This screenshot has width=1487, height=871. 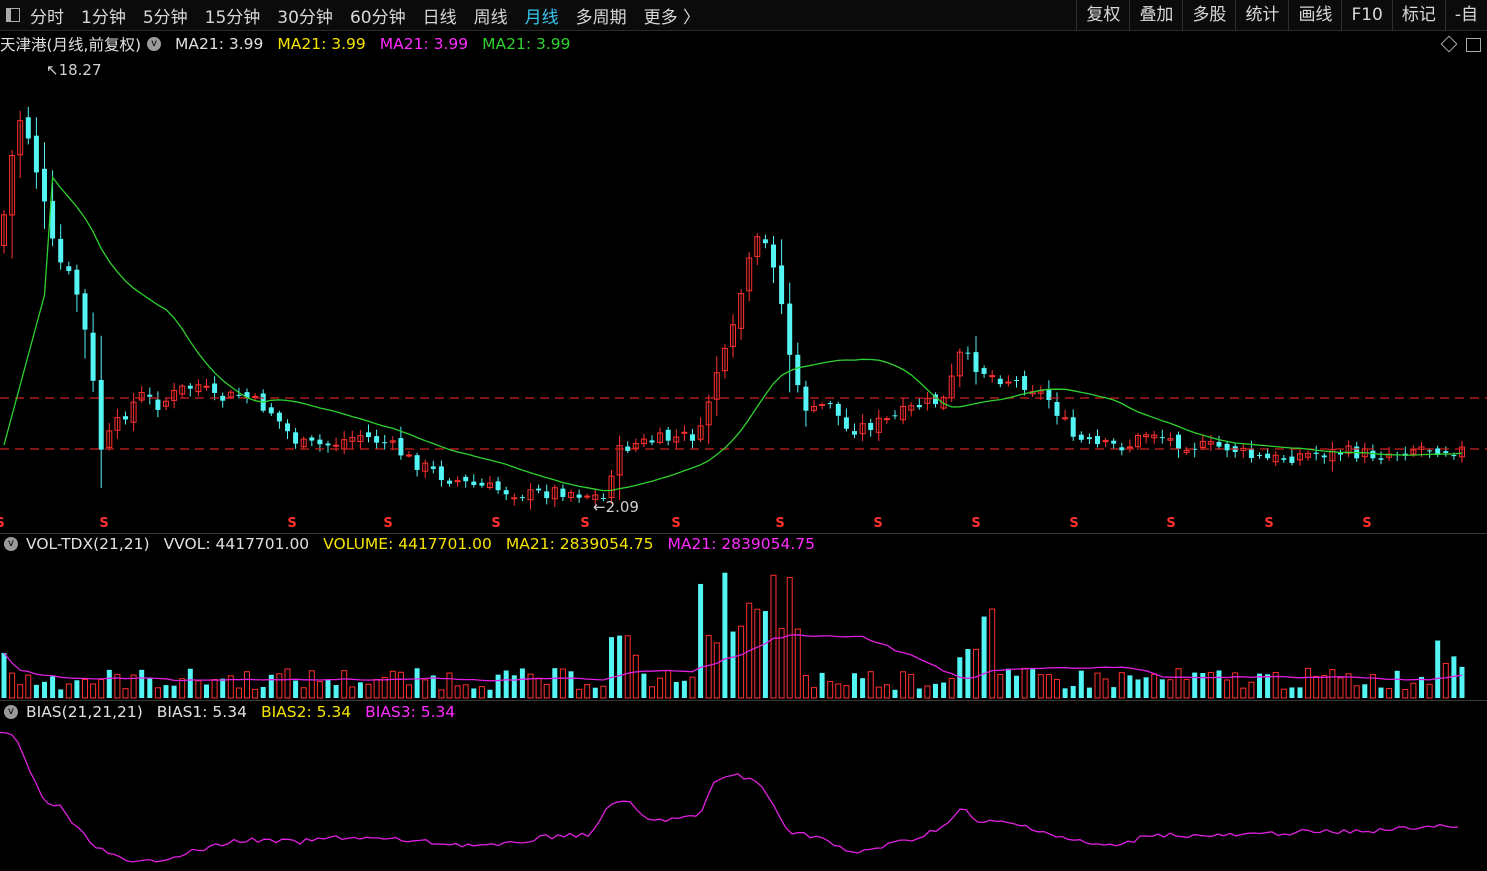 What do you see at coordinates (1208, 15) in the screenshot?
I see `toolbar-button: 多股` at bounding box center [1208, 15].